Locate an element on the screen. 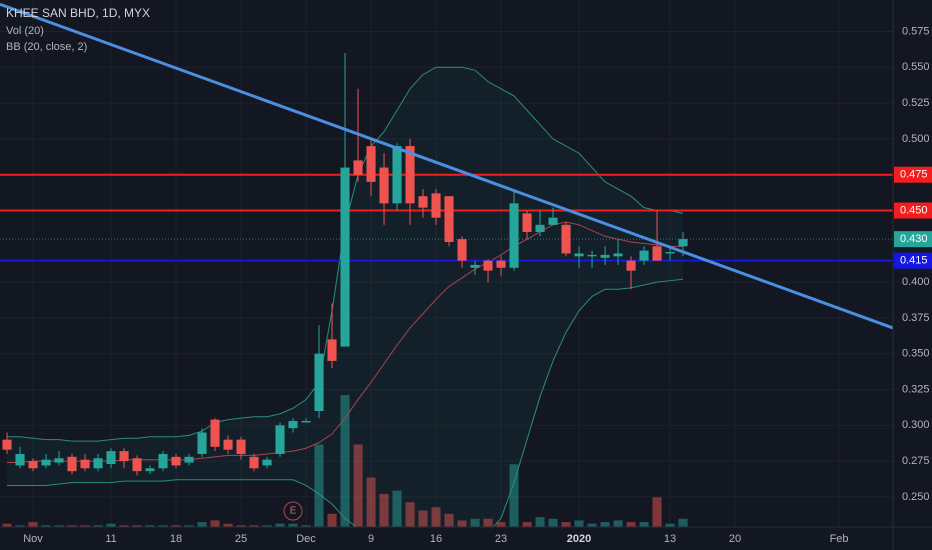  y-tick-label: 0.500 is located at coordinates (916, 139).